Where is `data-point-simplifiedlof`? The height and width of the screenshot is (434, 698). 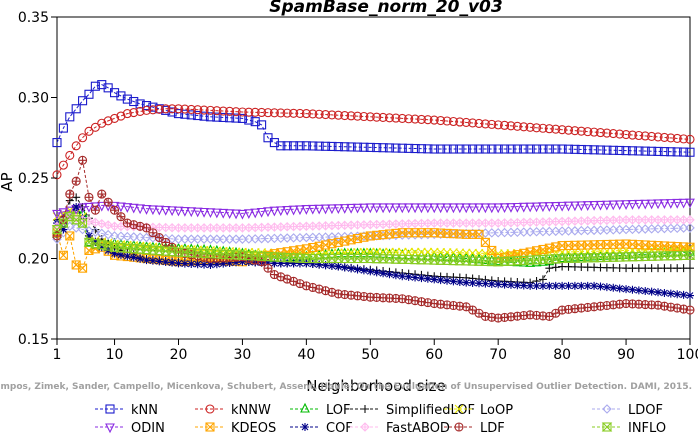 data-point-simplifiedlof is located at coordinates (76, 197).